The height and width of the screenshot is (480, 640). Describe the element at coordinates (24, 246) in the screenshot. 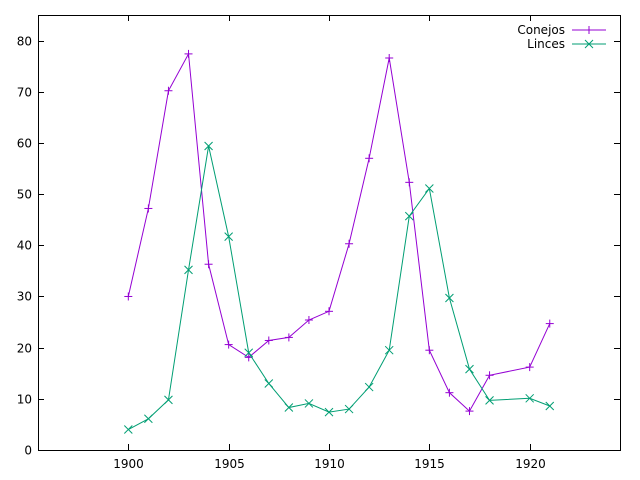

I see `y-tick-label: 40` at that location.